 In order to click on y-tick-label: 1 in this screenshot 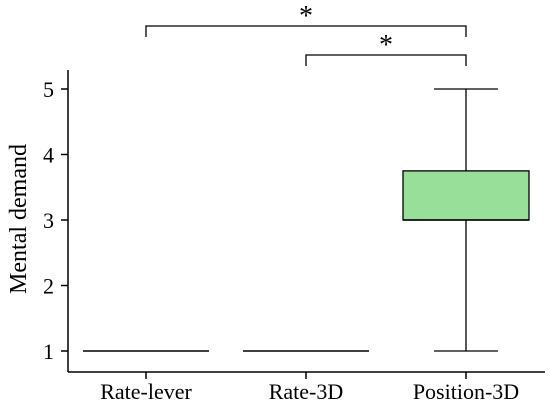, I will do `click(48, 351)`.